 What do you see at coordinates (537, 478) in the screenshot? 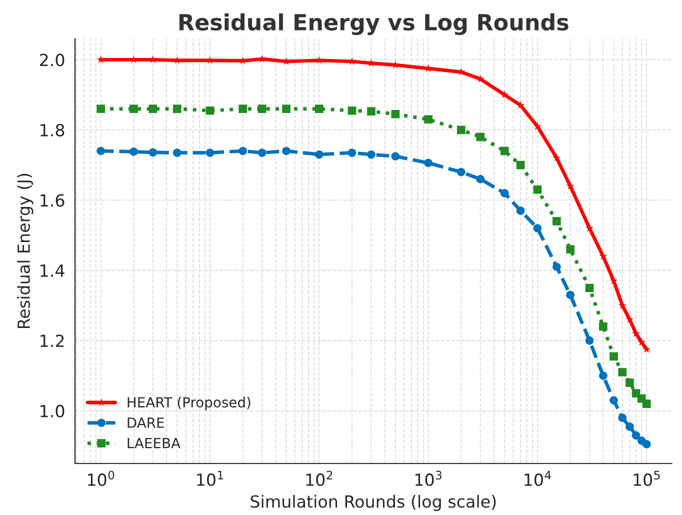
I see `x-tick-label: 10$^{4}$` at bounding box center [537, 478].